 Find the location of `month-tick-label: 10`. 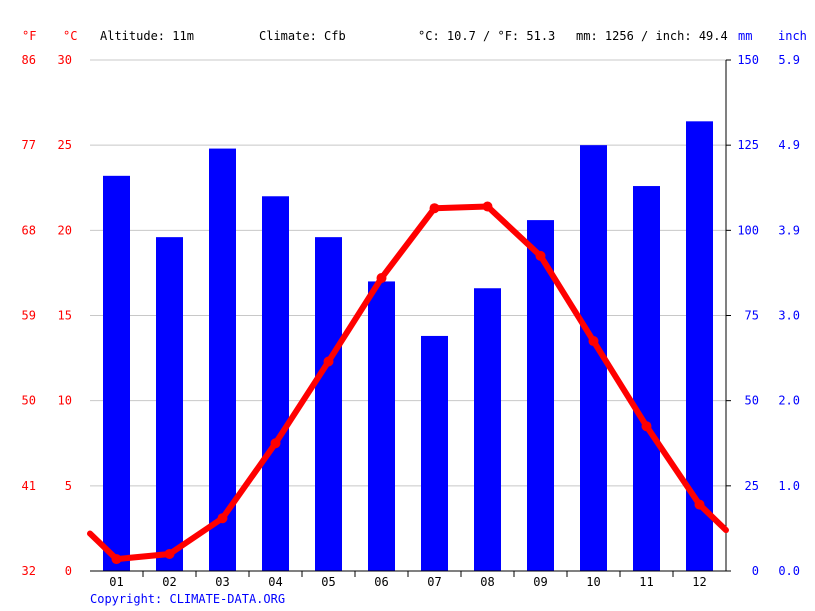

month-tick-label: 10 is located at coordinates (593, 582).